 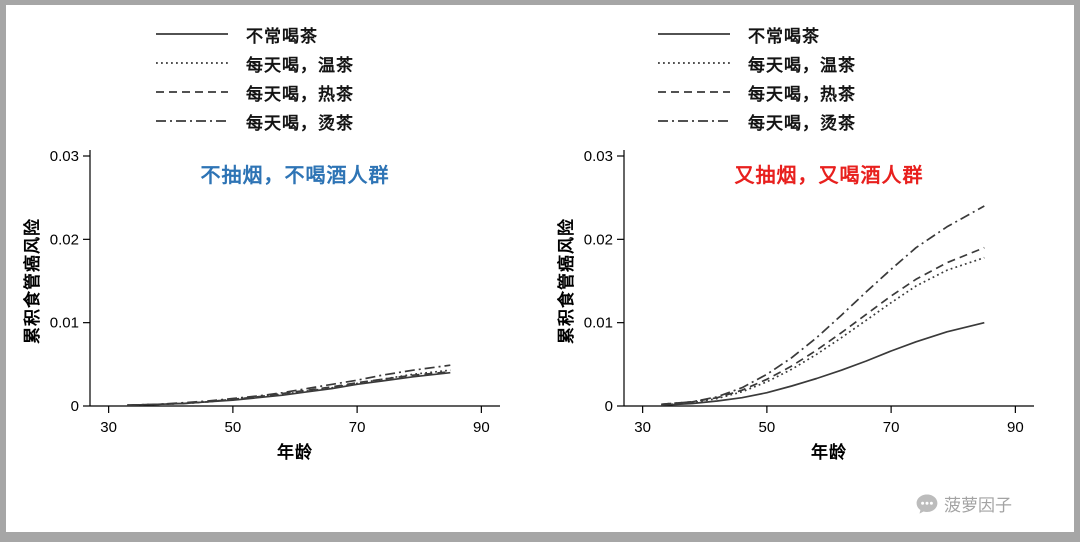 What do you see at coordinates (295, 175) in the screenshot?
I see `chart-title: 不抽烟，不喝酒人群` at bounding box center [295, 175].